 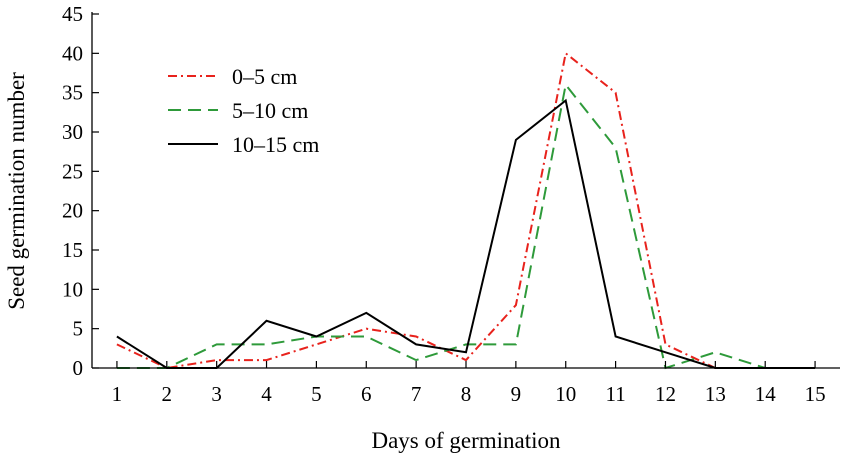 What do you see at coordinates (466, 440) in the screenshot?
I see `x-axis-title: Days of germination` at bounding box center [466, 440].